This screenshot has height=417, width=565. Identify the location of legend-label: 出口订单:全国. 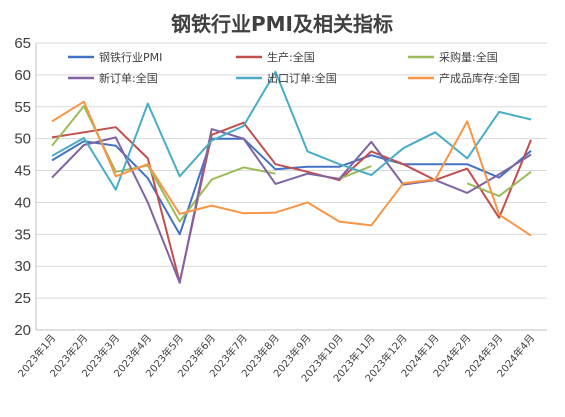
(302, 78).